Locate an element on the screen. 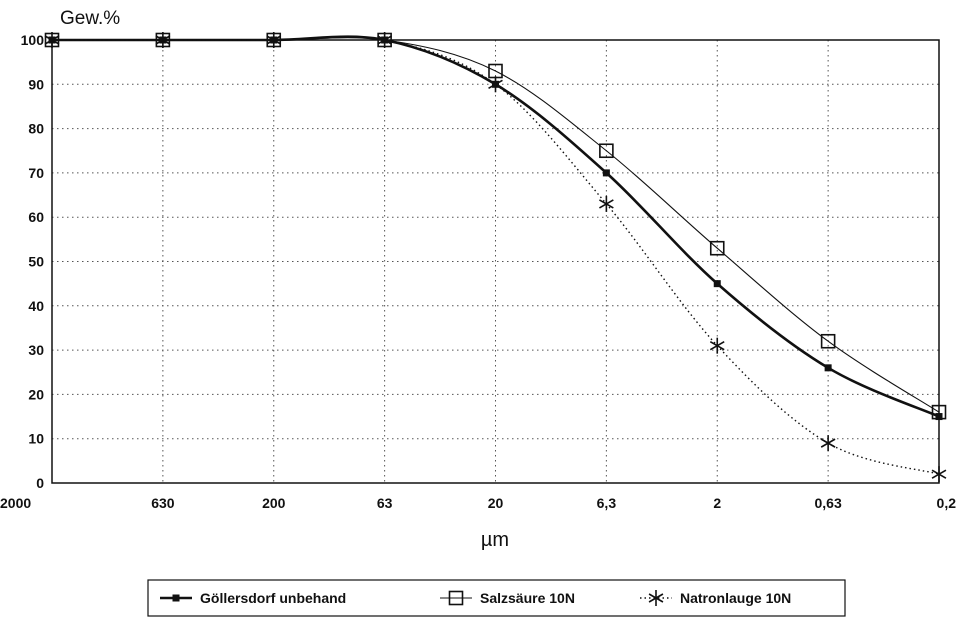 This screenshot has width=959, height=617. legend-box is located at coordinates (496, 598).